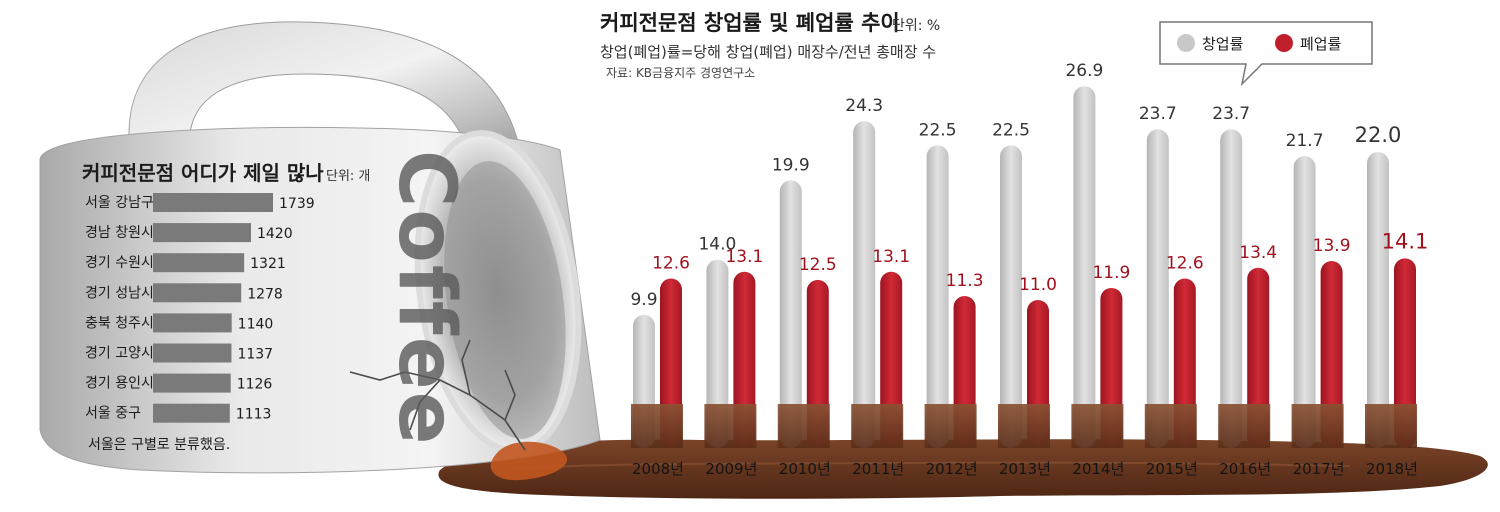 The height and width of the screenshot is (512, 1500). What do you see at coordinates (1111, 273) in the screenshot?
I see `label-closure: 11.9` at bounding box center [1111, 273].